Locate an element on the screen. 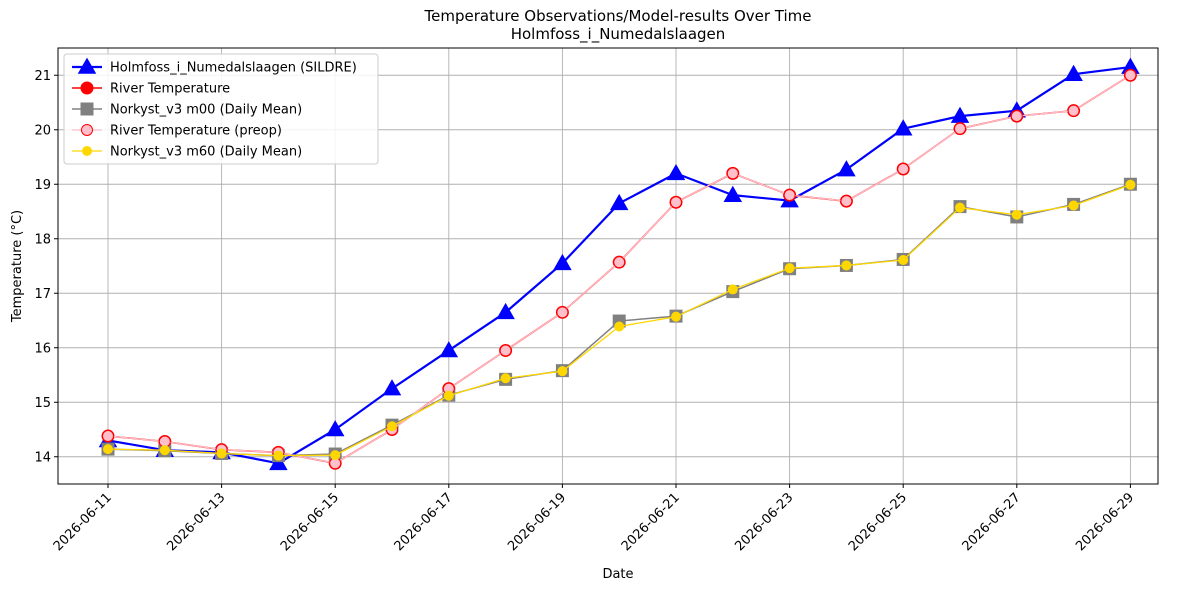 The width and height of the screenshot is (1189, 590). x-tick-label: 2026-06-21 is located at coordinates (651, 522).